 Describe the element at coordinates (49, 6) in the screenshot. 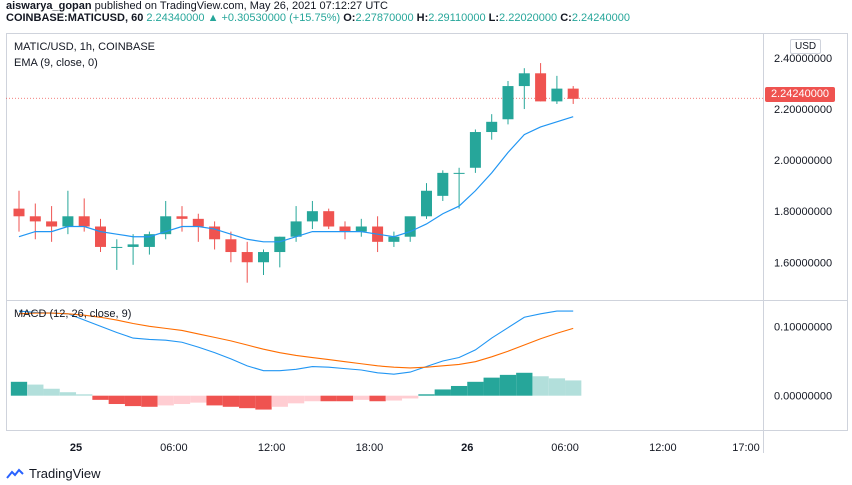

I see `author-name: aiswarya_gopan` at that location.